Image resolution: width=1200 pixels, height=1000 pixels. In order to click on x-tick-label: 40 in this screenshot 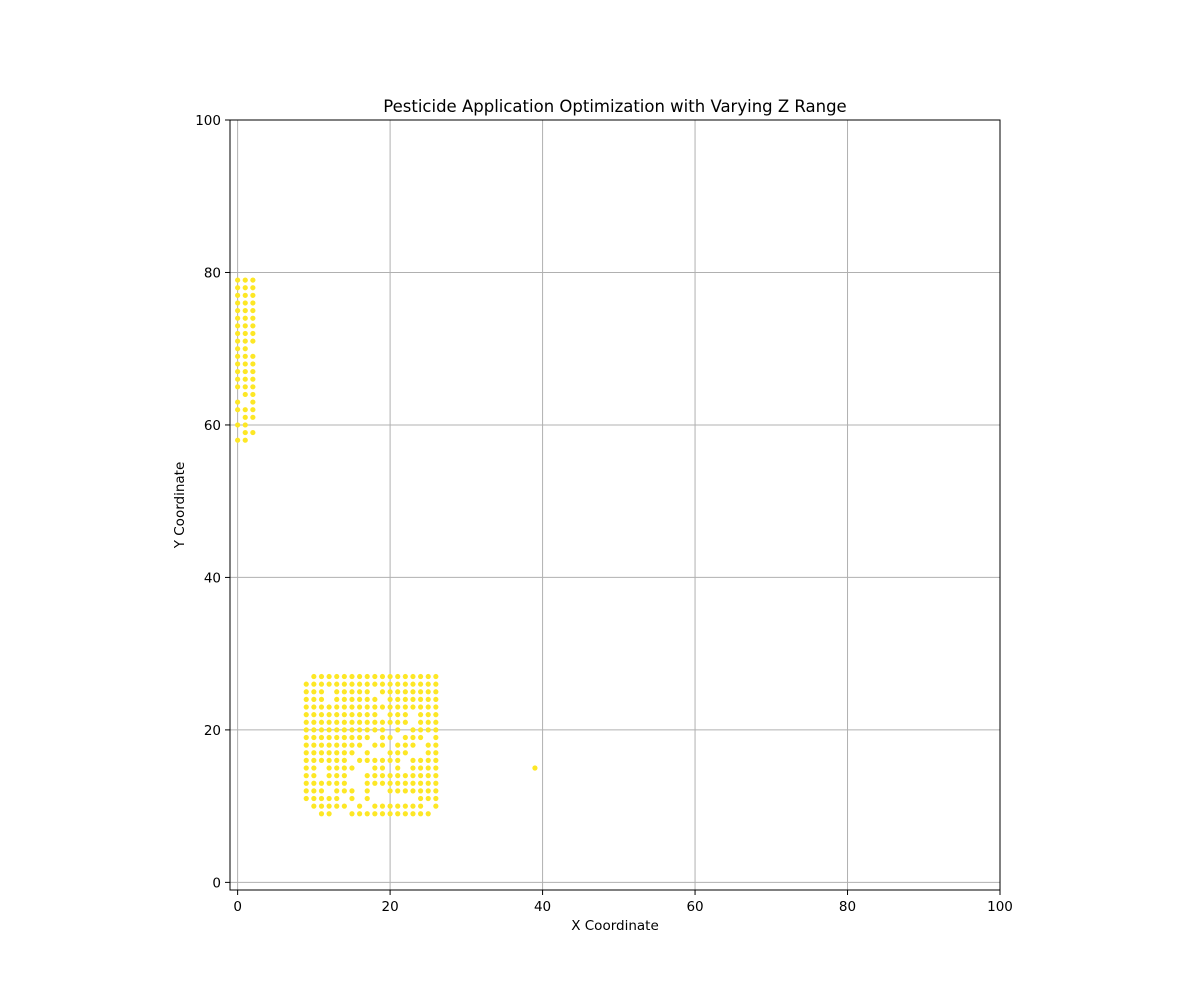, I will do `click(542, 907)`.